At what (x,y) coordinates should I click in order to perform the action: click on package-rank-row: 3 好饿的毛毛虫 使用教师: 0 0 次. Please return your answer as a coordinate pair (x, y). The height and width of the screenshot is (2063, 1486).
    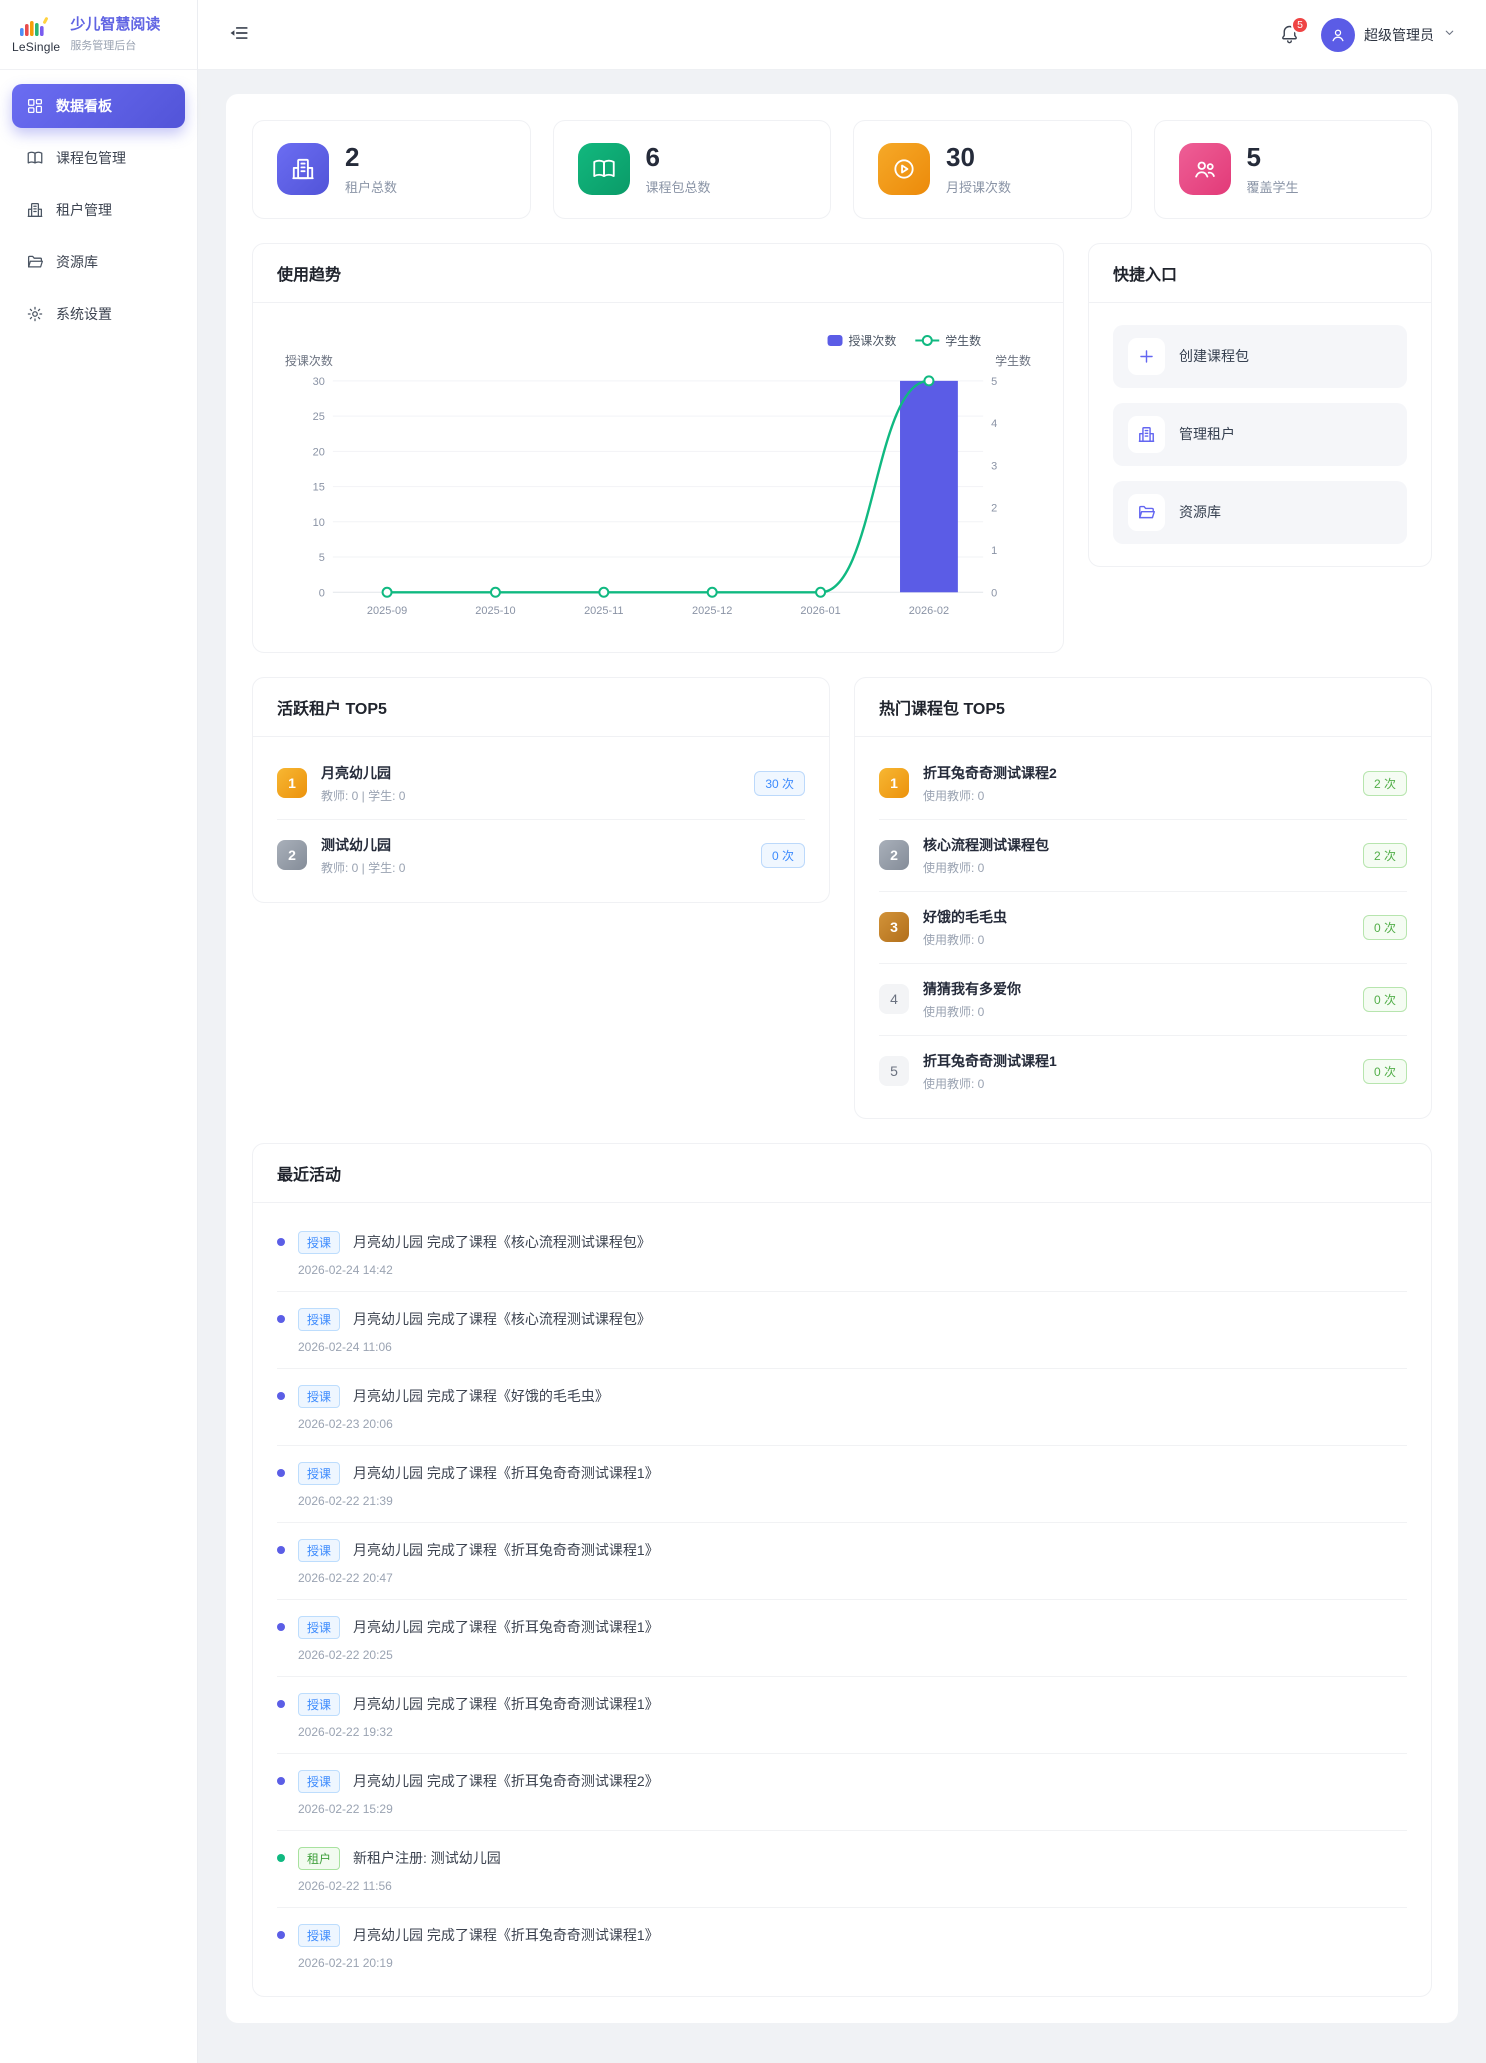
    Looking at the image, I should click on (1143, 928).